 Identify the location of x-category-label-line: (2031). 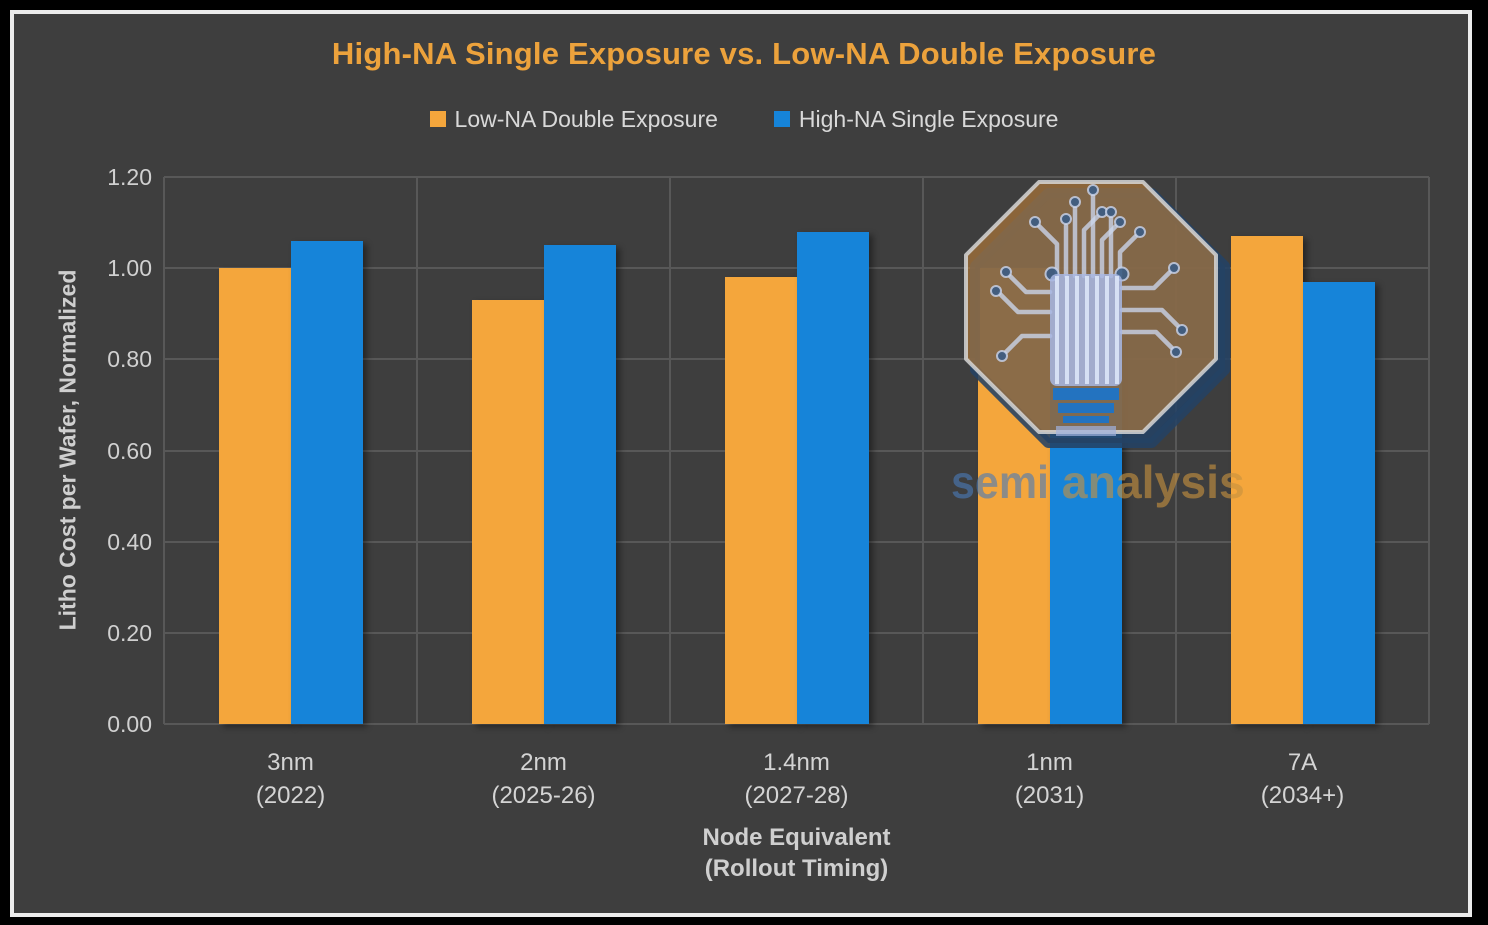
(1049, 795).